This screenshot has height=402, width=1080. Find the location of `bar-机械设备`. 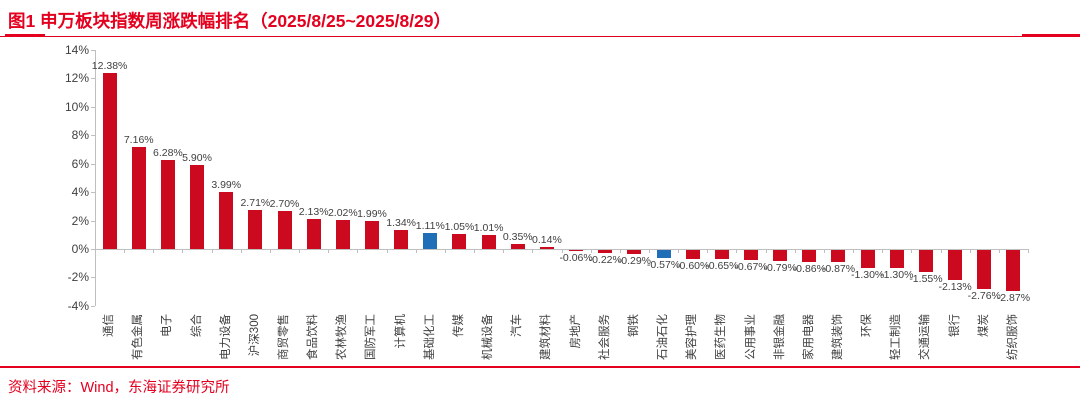

bar-机械设备 is located at coordinates (488, 242).